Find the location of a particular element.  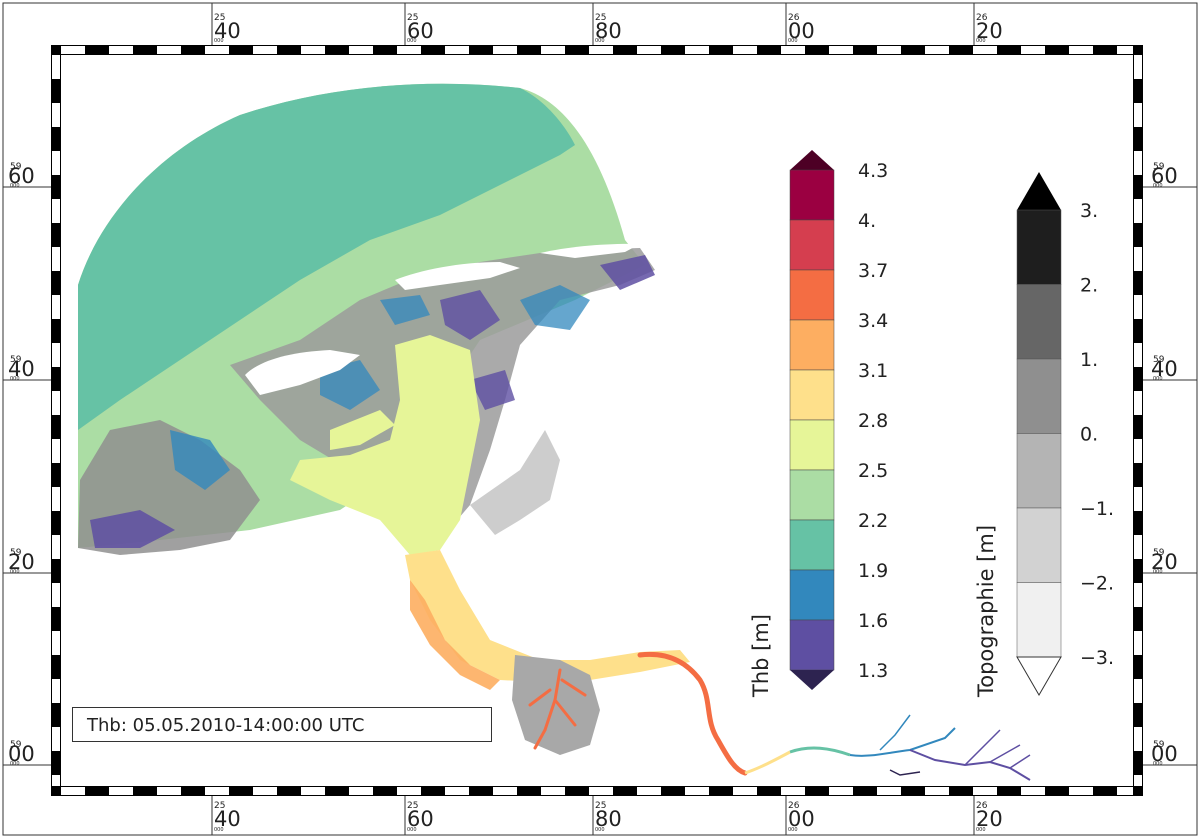

colorbar-thb-label: 1.3 is located at coordinates (873, 671).